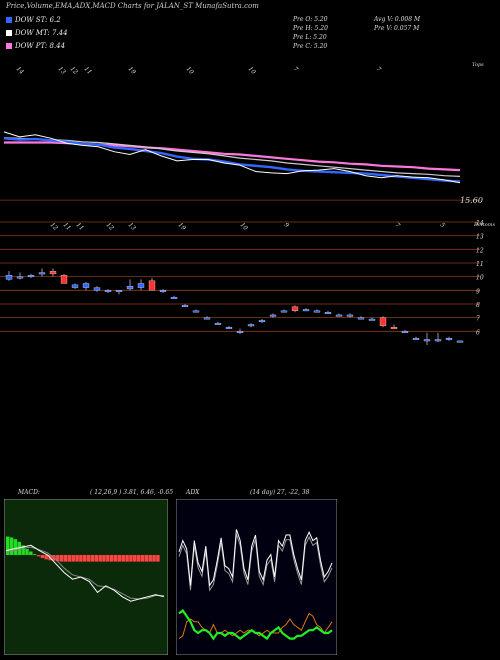 This screenshot has height=660, width=500. I want to click on macd-title-left: MACD:, so click(29, 492).